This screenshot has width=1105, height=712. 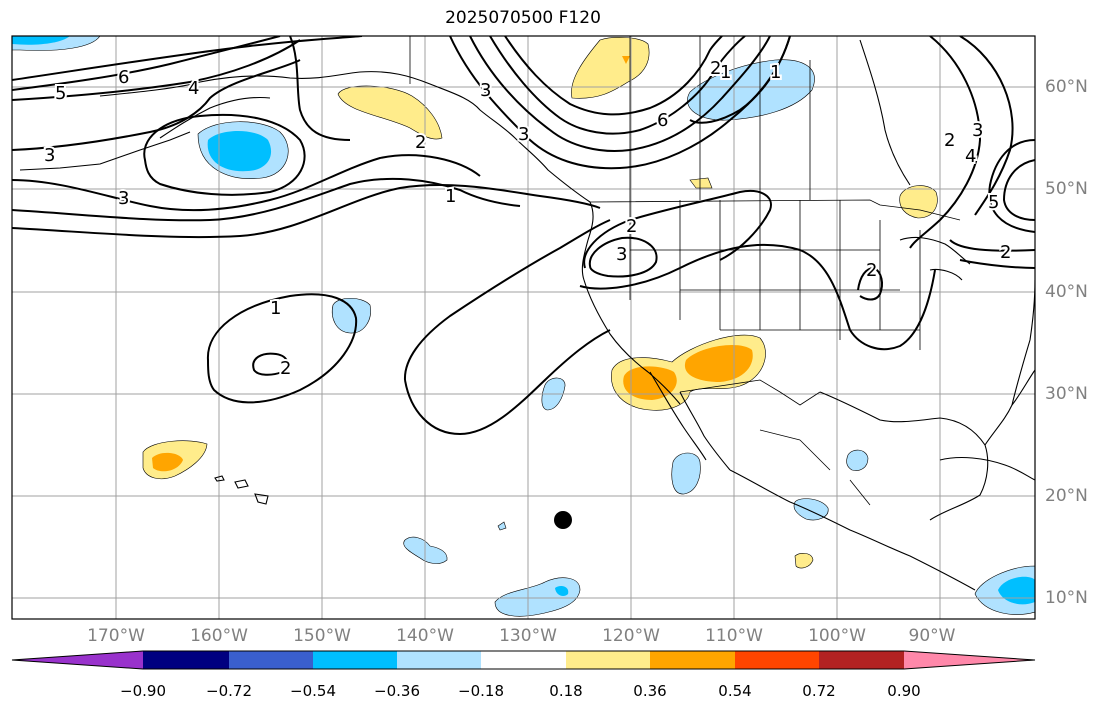 What do you see at coordinates (282, 348) in the screenshot?
I see `contour-1-pacific` at bounding box center [282, 348].